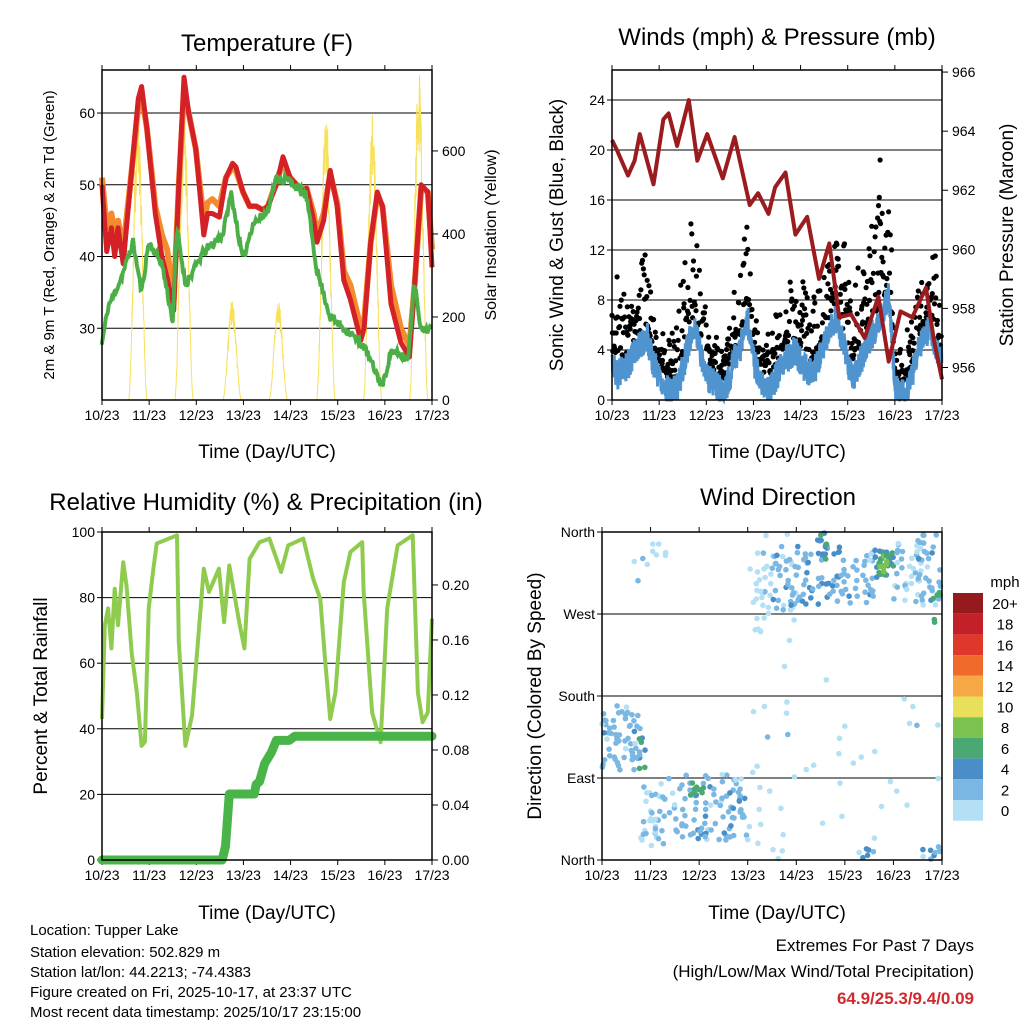 The image size is (1024, 1024). What do you see at coordinates (796, 875) in the screenshot?
I see `x-tick-label: 14/23` at bounding box center [796, 875].